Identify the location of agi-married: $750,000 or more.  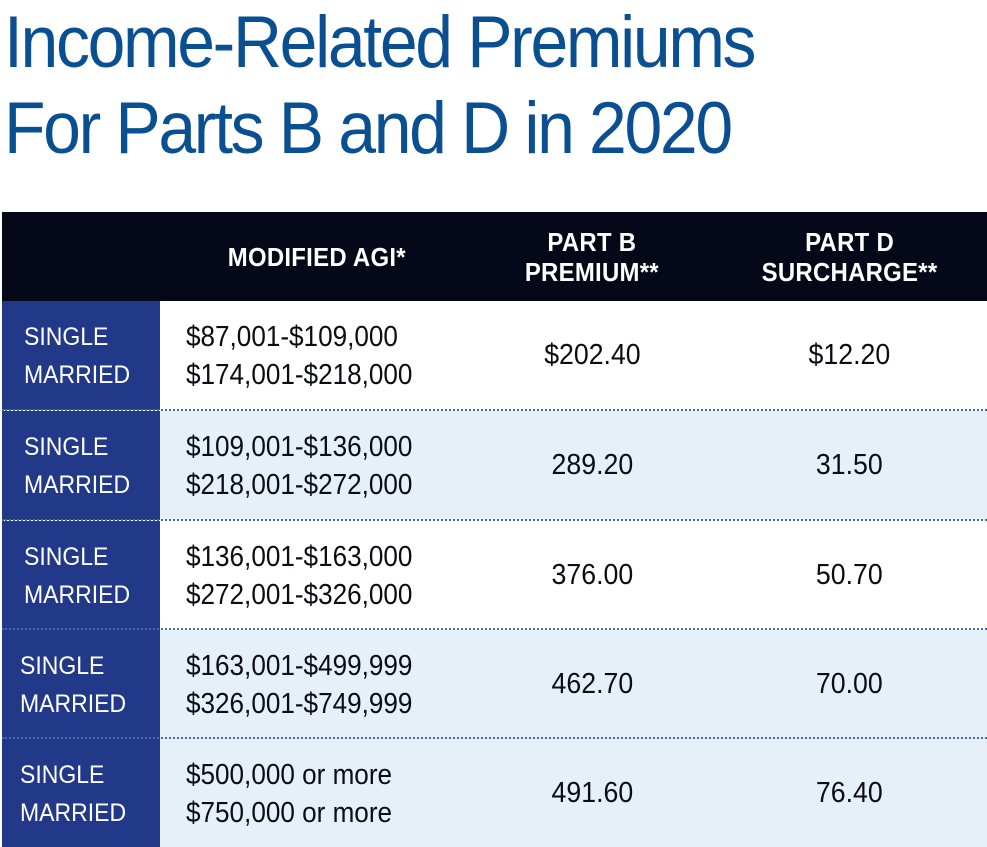
(289, 813).